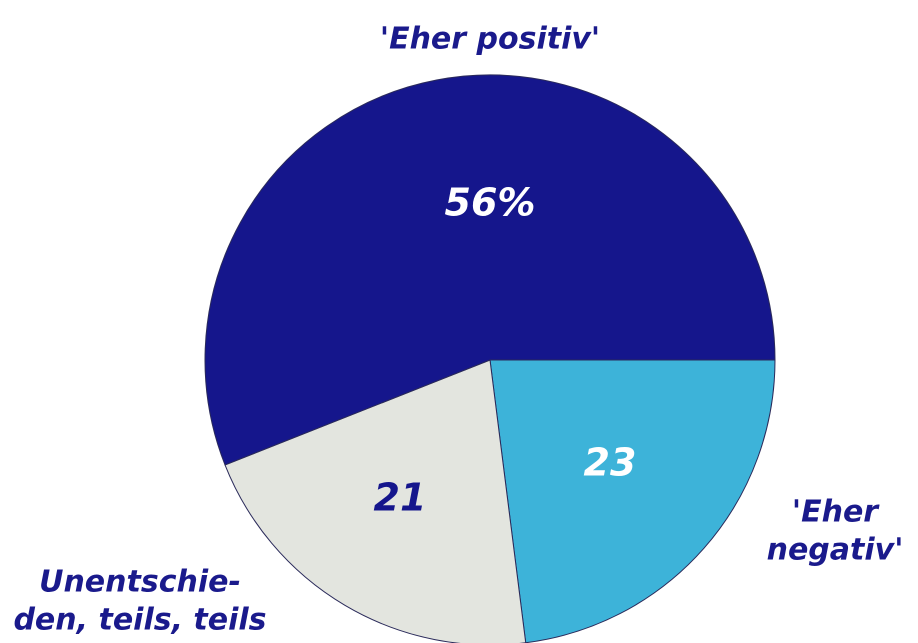 The image size is (918, 643). I want to click on category-label: negativ', so click(835, 550).